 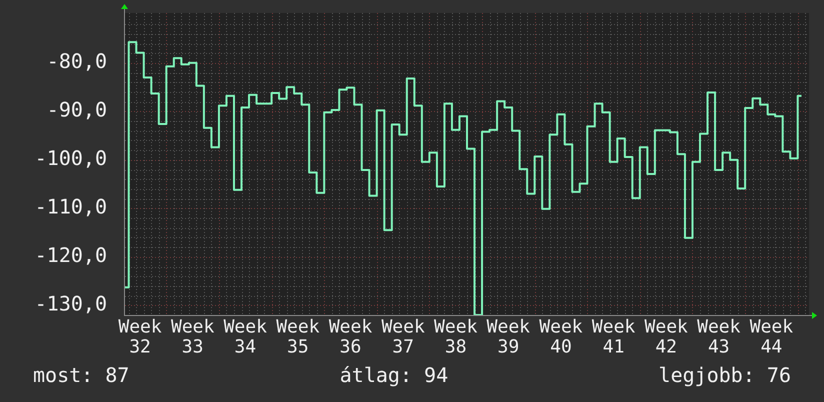 I want to click on x-tick-label: Week 39, so click(x=508, y=337).